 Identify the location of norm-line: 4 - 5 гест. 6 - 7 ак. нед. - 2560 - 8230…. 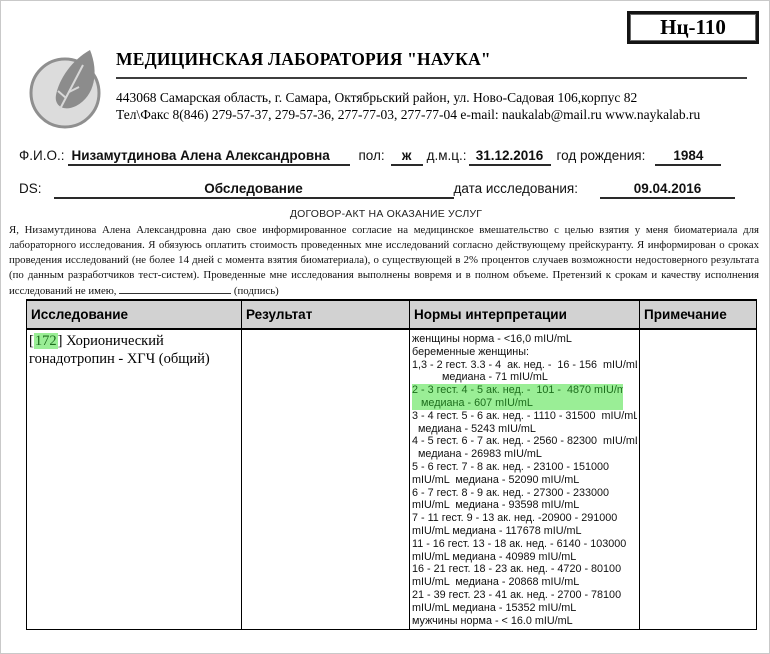
(524, 441).